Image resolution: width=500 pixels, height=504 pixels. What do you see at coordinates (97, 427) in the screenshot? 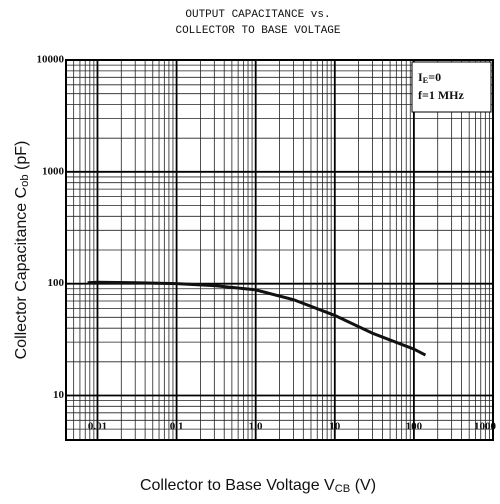
I see `x-tick-label: 0.01` at bounding box center [97, 427].